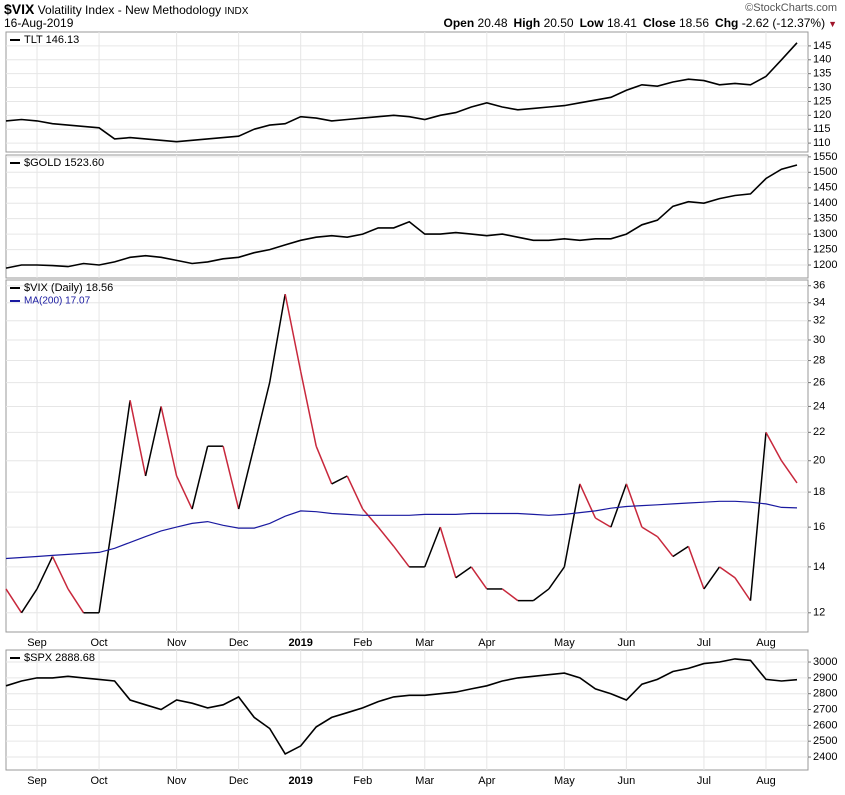  I want to click on y-tick-label: 26, so click(819, 383).